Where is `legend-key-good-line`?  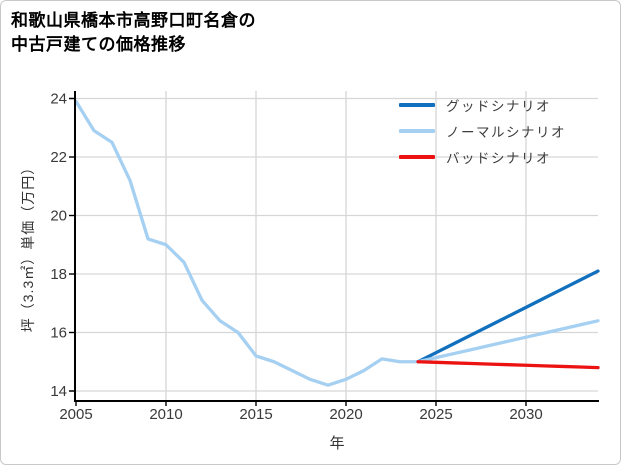 legend-key-good-line is located at coordinates (417, 105).